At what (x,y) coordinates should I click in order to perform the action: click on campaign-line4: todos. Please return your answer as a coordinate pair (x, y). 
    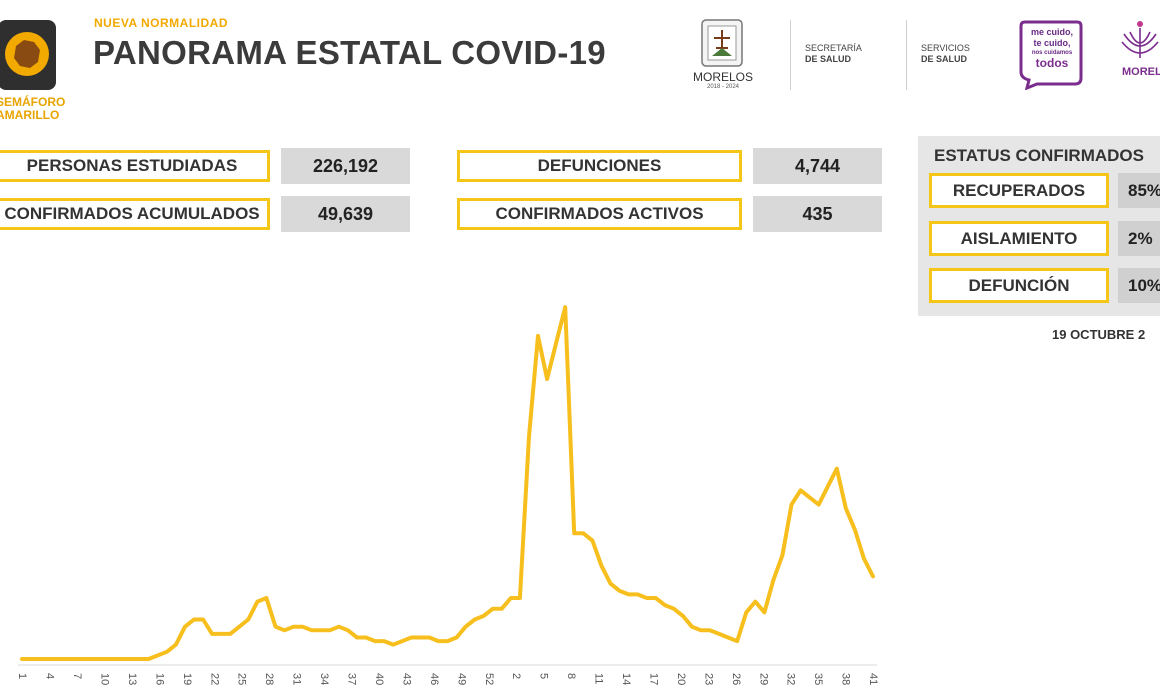
    Looking at the image, I should click on (1052, 63).